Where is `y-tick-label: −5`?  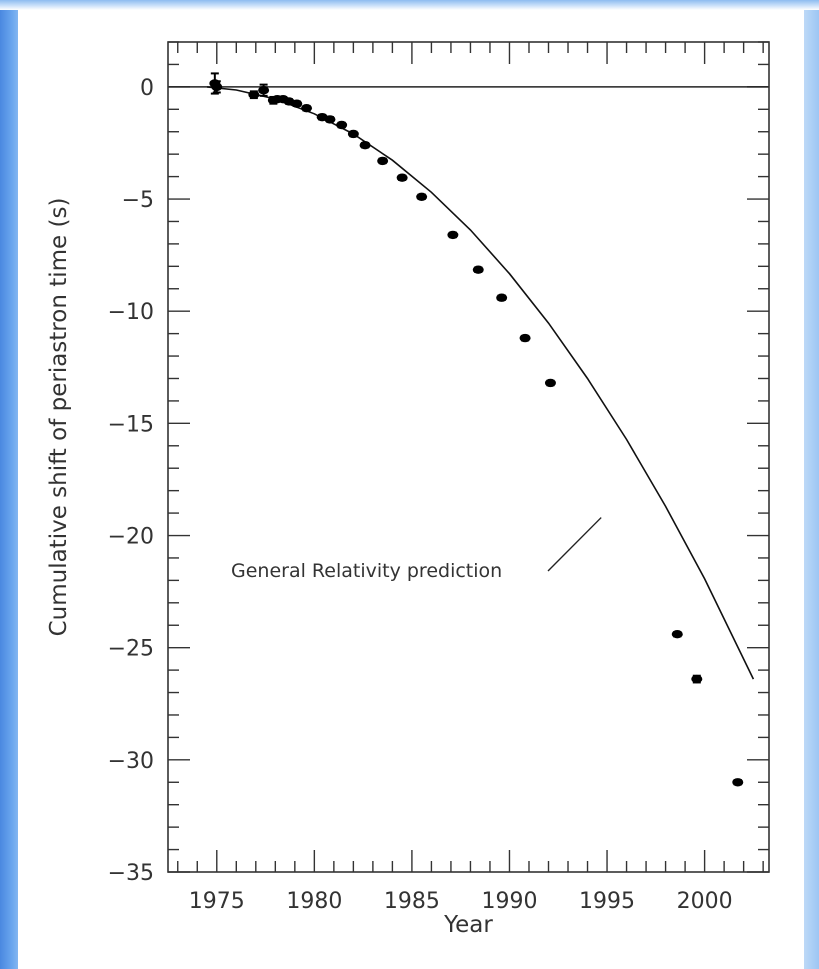 y-tick-label: −5 is located at coordinates (138, 200).